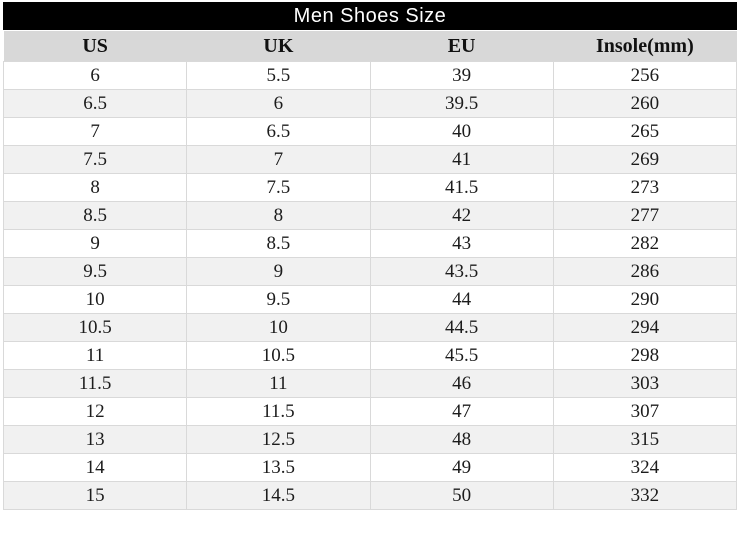  Describe the element at coordinates (461, 411) in the screenshot. I see `cell-eu: 47` at that location.